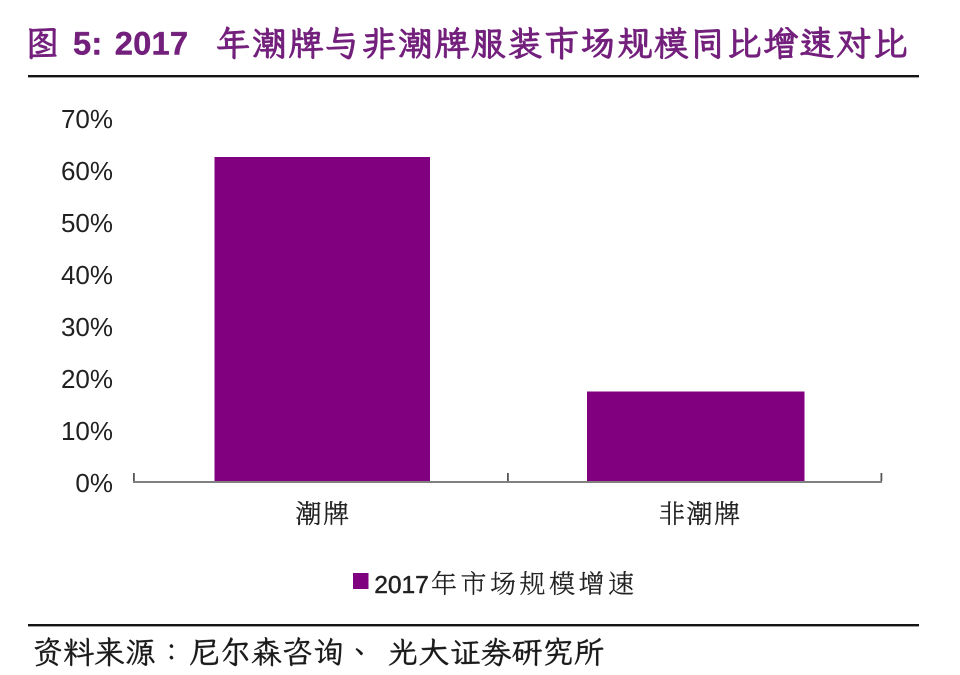 The image size is (960, 675). What do you see at coordinates (87, 327) in the screenshot?
I see `svg-text: 30%` at bounding box center [87, 327].